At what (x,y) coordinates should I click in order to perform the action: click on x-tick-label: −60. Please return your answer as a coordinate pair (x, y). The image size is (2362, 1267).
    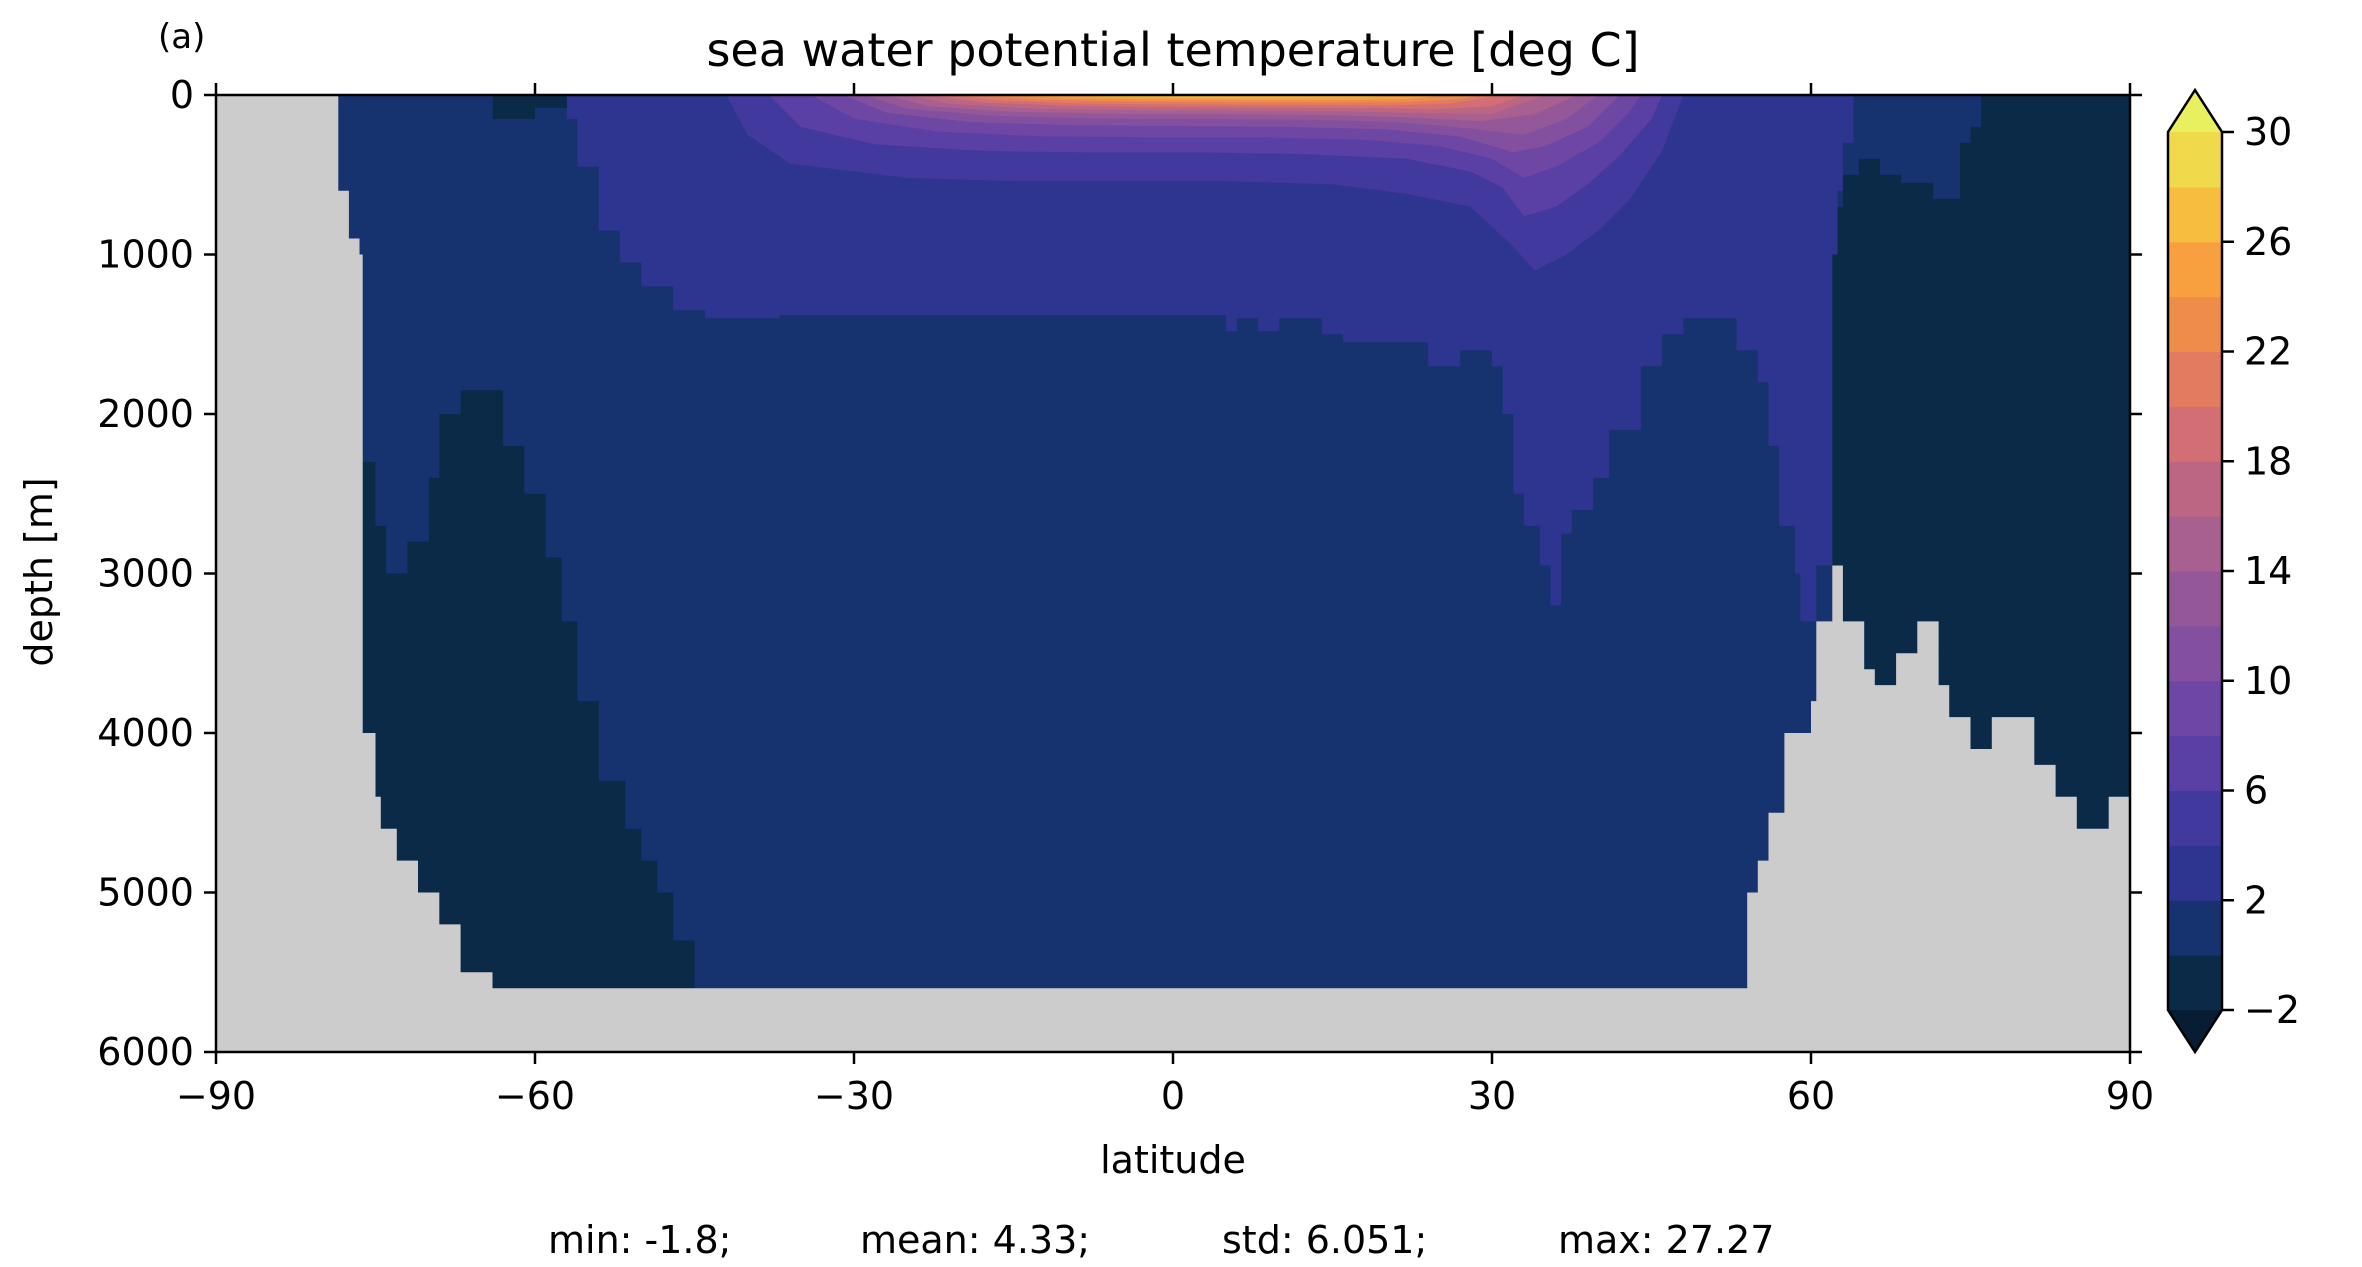
    Looking at the image, I should click on (535, 1096).